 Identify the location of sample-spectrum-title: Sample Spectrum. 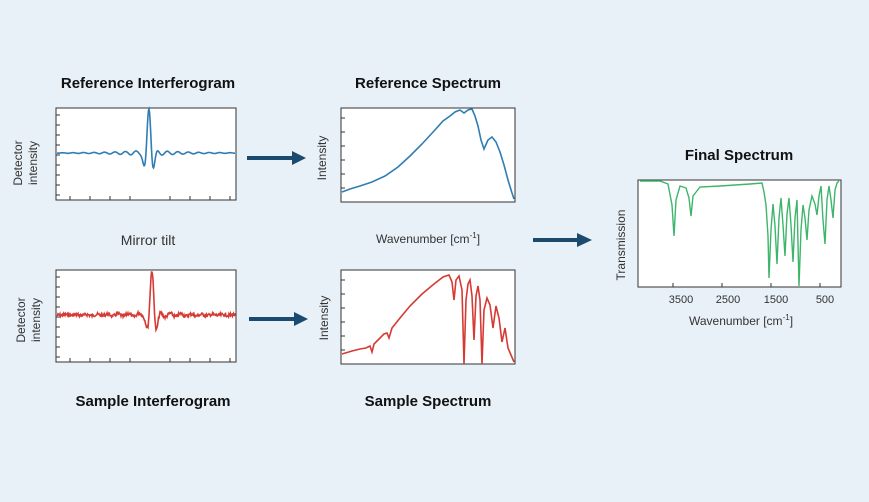
(428, 401).